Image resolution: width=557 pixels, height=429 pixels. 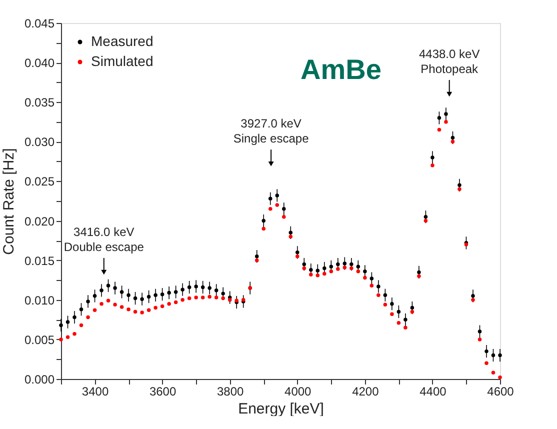 What do you see at coordinates (500, 391) in the screenshot?
I see `x-tick-label: 4600` at bounding box center [500, 391].